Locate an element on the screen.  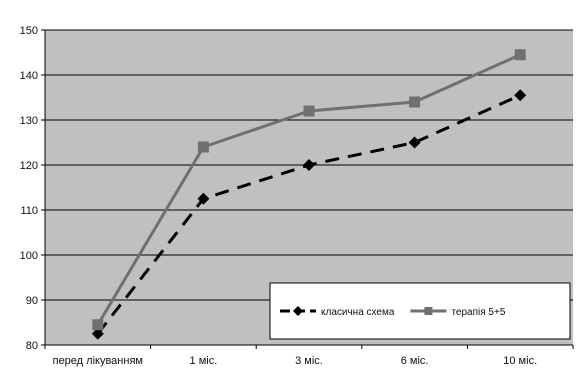
legend-label: класична схема is located at coordinates (358, 312).